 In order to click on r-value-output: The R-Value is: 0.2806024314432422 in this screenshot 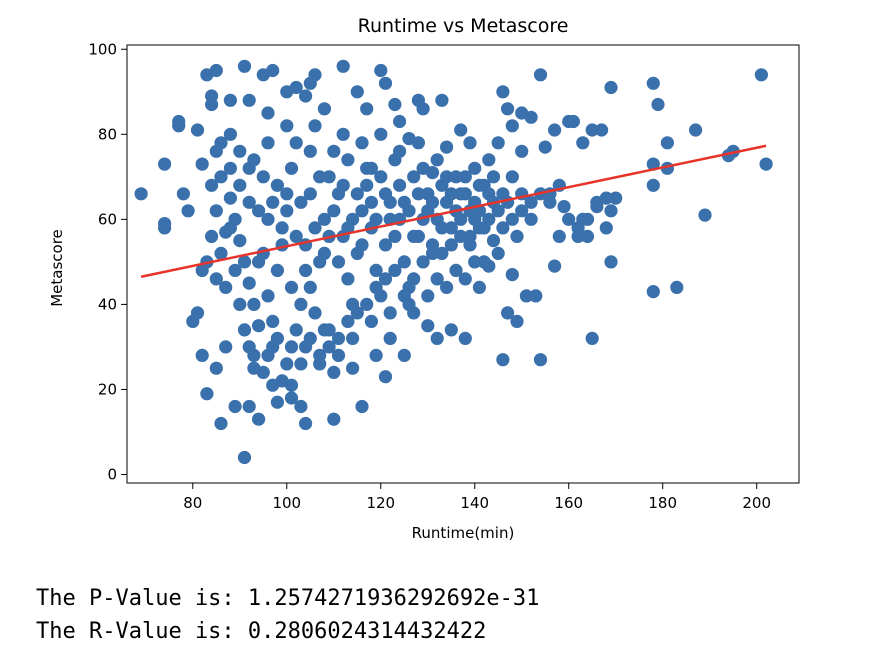, I will do `click(261, 631)`.